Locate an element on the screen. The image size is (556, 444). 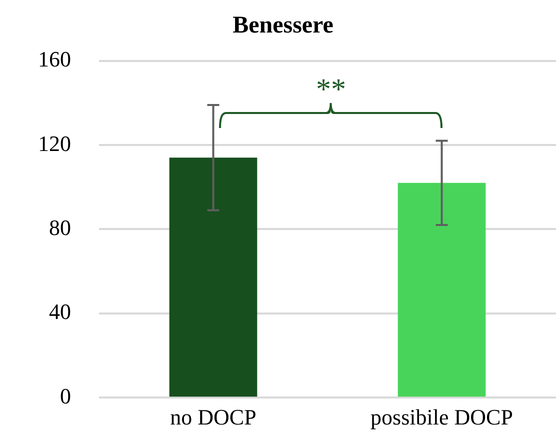
y-tick-label: 80 is located at coordinates (60, 227).